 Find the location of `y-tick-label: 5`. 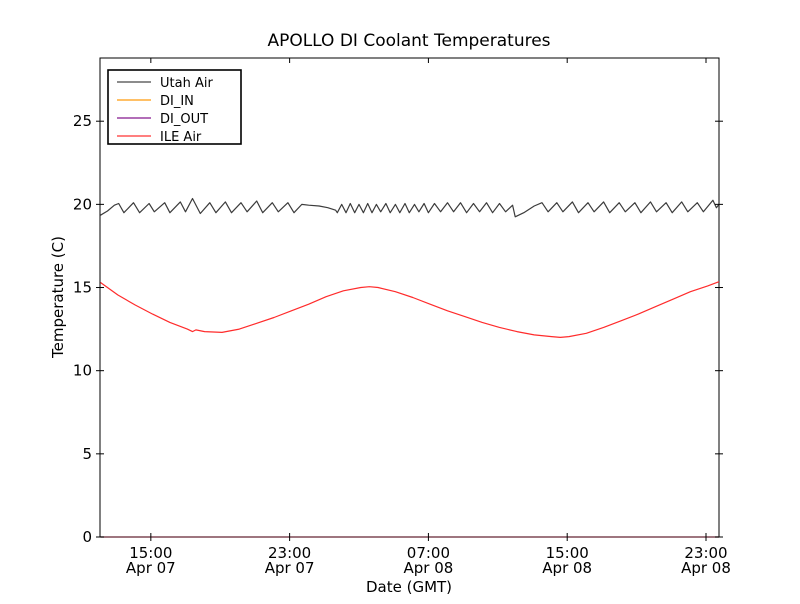

y-tick-label: 5 is located at coordinates (87, 454).